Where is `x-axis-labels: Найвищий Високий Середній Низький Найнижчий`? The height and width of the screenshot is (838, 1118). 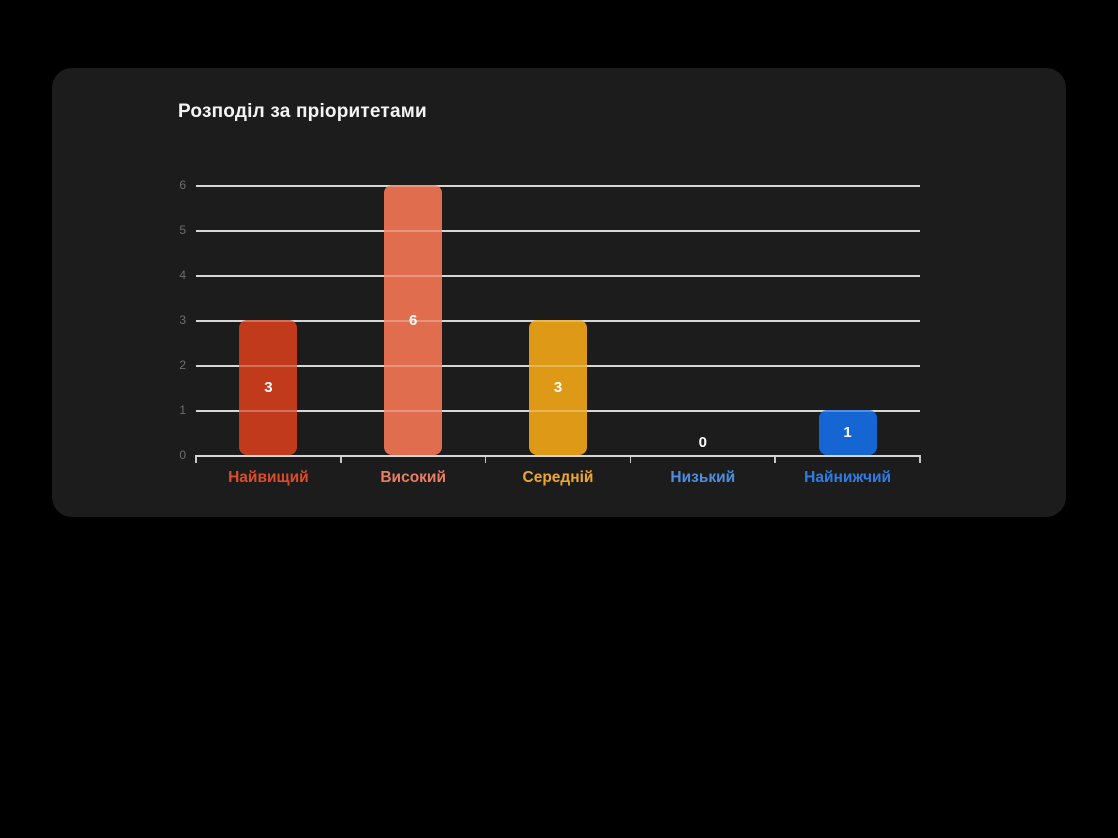
x-axis-labels: Найвищий Високий Середній Низький Найнижчий is located at coordinates (558, 479).